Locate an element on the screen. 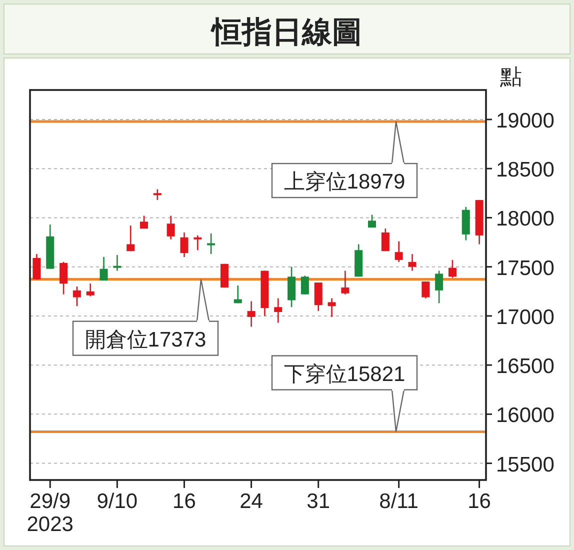  x-tick-label: 29/9 2023 is located at coordinates (50, 513).